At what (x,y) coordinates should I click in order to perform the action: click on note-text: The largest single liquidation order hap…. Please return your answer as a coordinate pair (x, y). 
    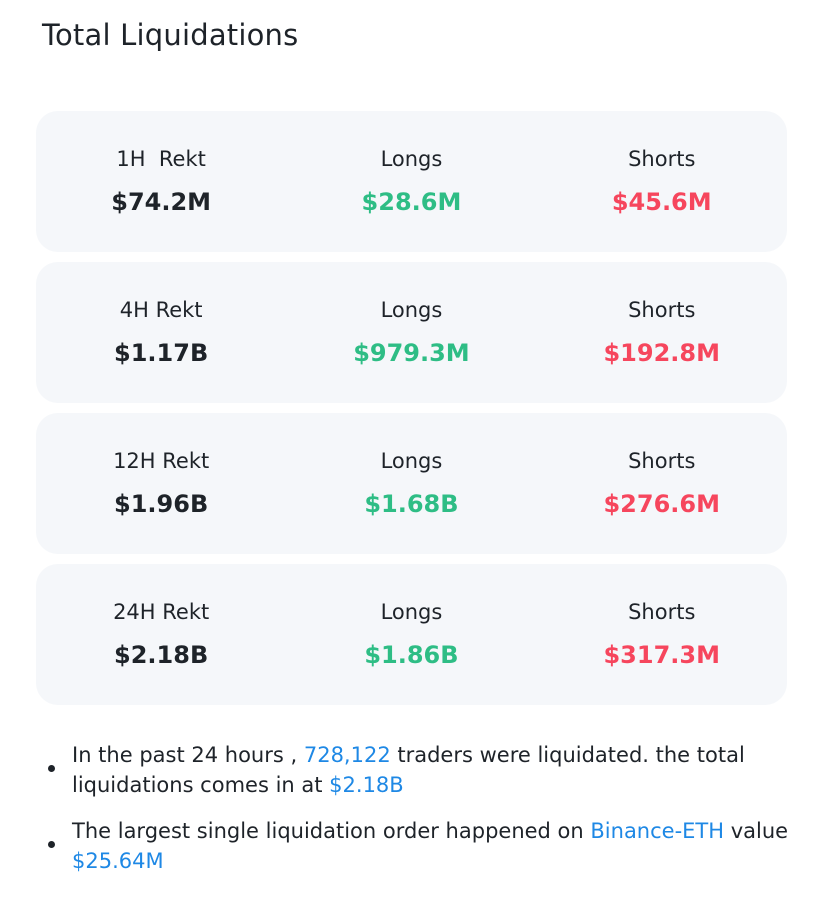
    Looking at the image, I should click on (331, 831).